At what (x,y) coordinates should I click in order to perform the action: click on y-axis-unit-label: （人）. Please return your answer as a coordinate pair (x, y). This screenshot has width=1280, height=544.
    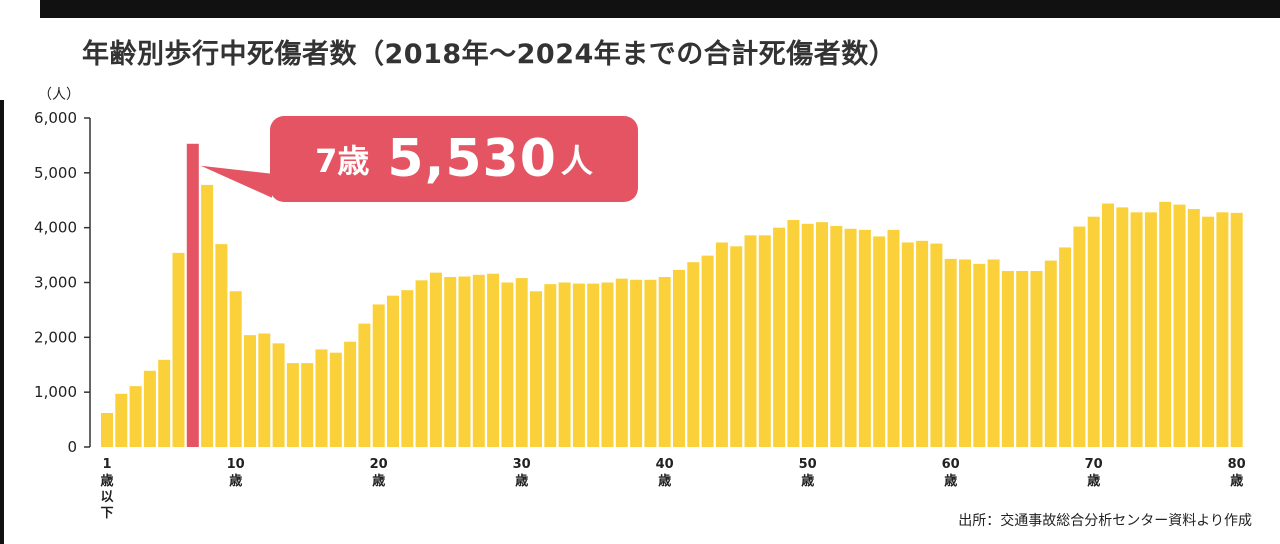
    Looking at the image, I should click on (59, 95).